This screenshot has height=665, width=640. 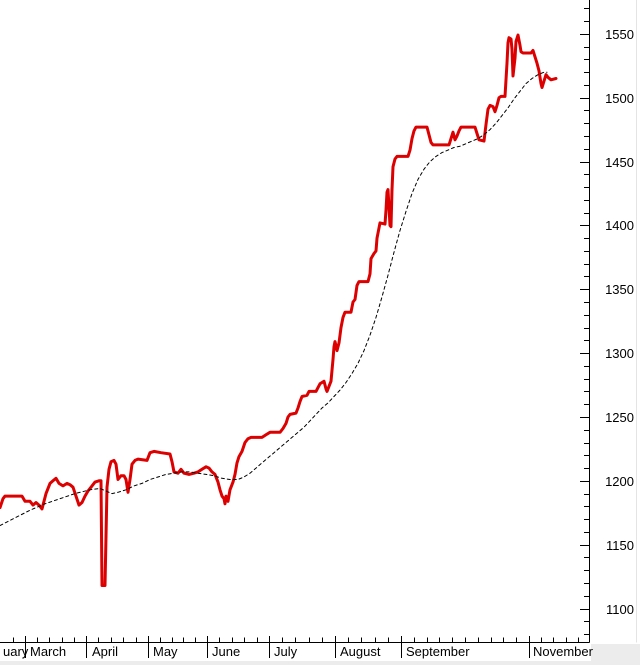 I want to click on y-tick-label: 1300, so click(x=619, y=353).